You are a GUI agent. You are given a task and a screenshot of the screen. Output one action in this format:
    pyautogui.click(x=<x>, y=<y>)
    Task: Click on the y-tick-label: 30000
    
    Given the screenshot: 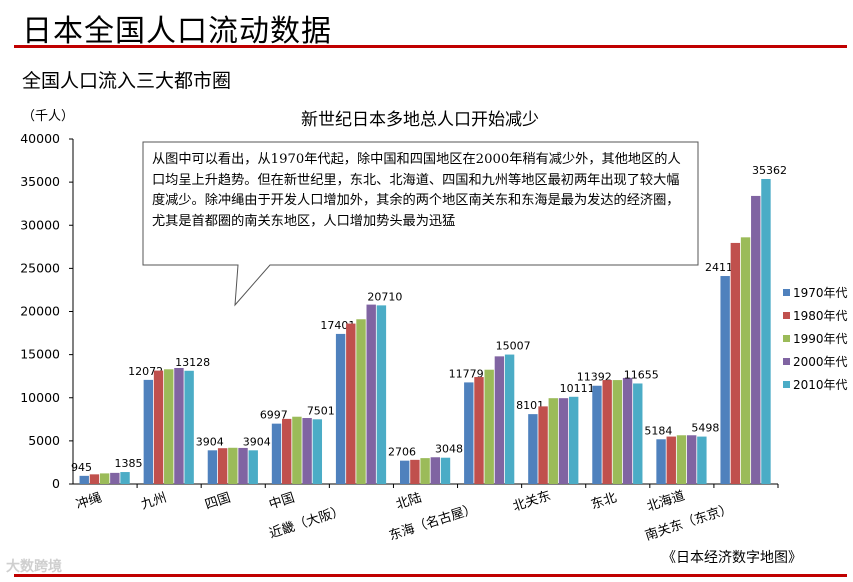 What is the action you would take?
    pyautogui.click(x=40, y=224)
    